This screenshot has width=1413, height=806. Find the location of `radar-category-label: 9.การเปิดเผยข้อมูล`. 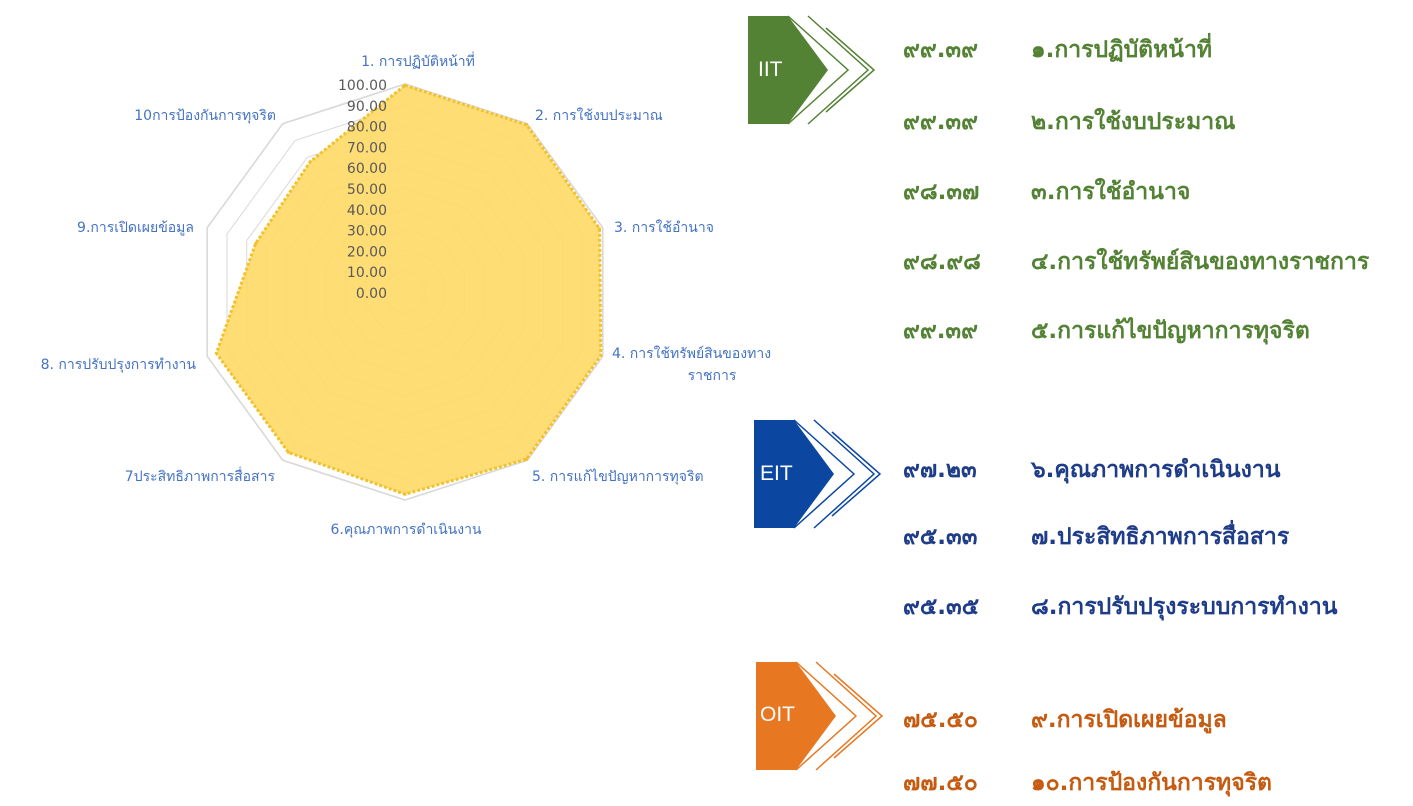

radar-category-label: 9.การเปิดเผยข้อมูล is located at coordinates (135, 228).